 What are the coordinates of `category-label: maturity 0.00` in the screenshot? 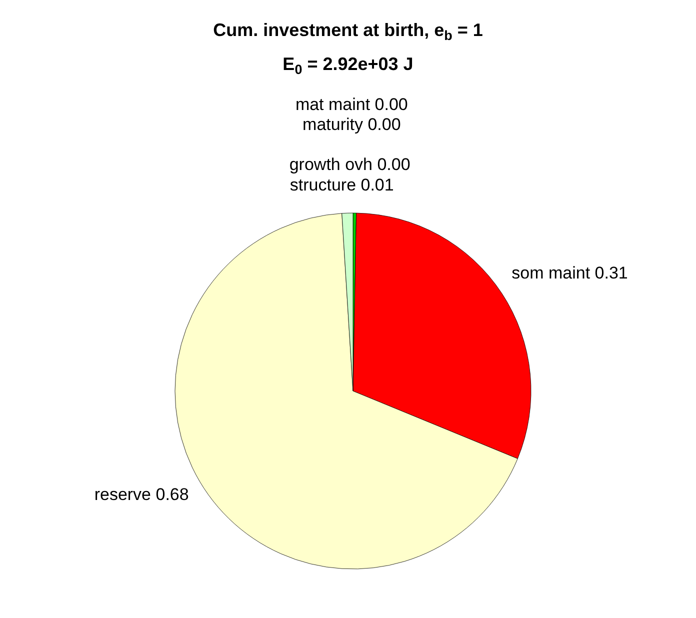 It's located at (351, 124).